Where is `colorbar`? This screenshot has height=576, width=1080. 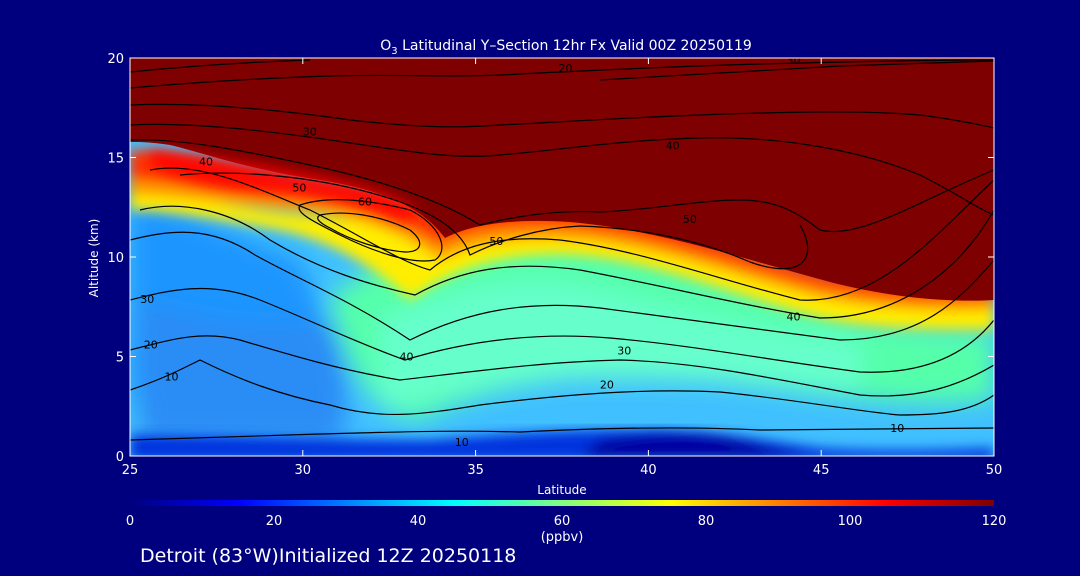 colorbar is located at coordinates (562, 503).